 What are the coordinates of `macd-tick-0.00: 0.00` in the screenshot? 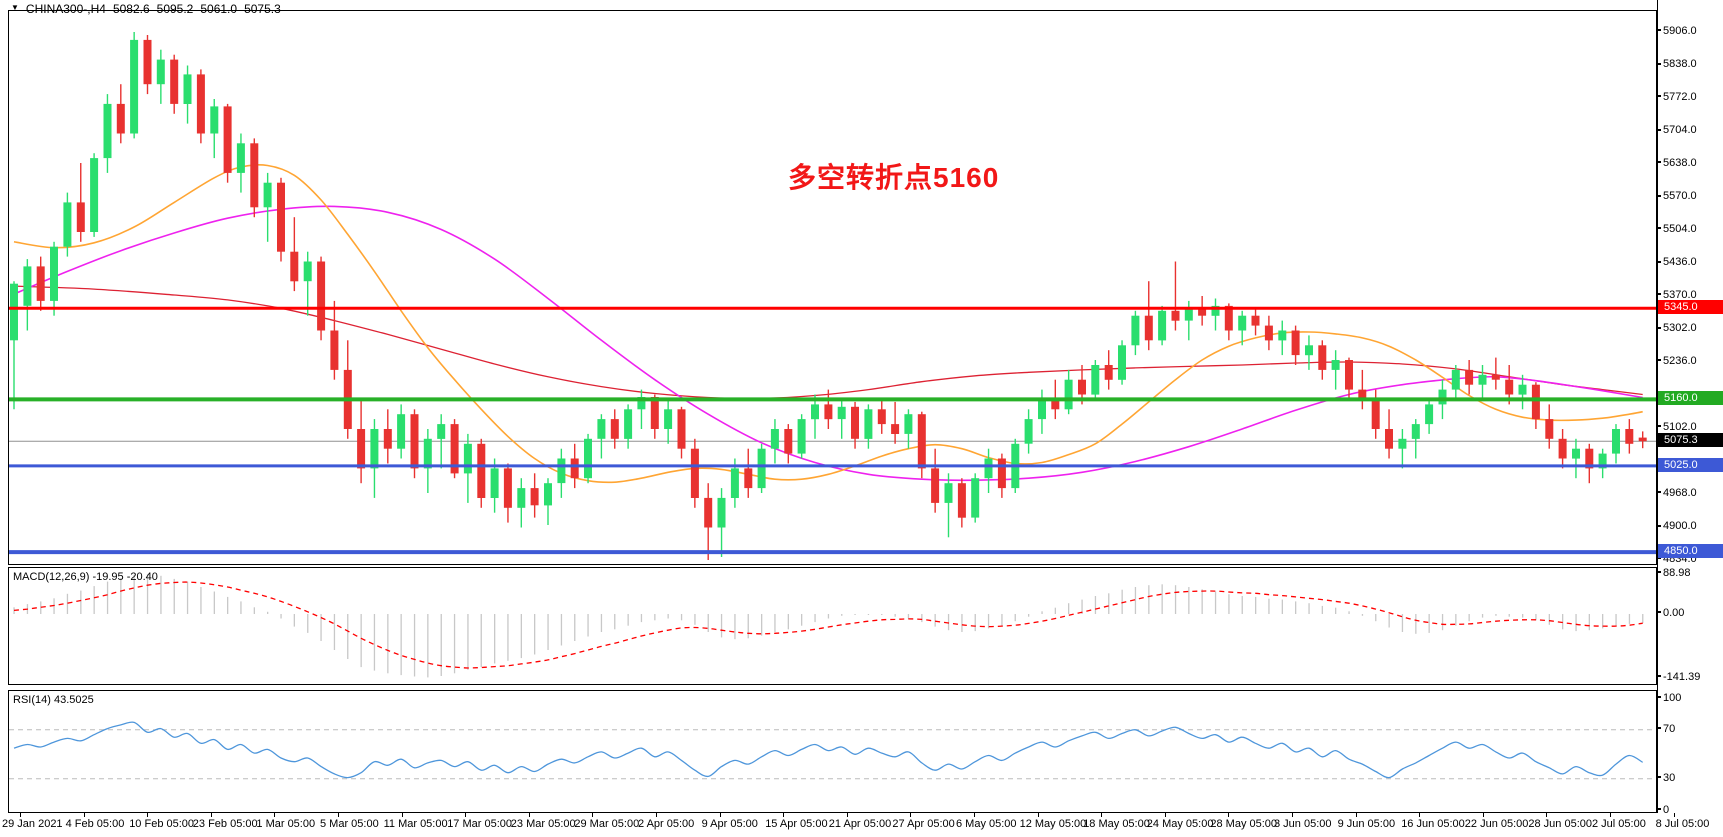 It's located at (1670, 613).